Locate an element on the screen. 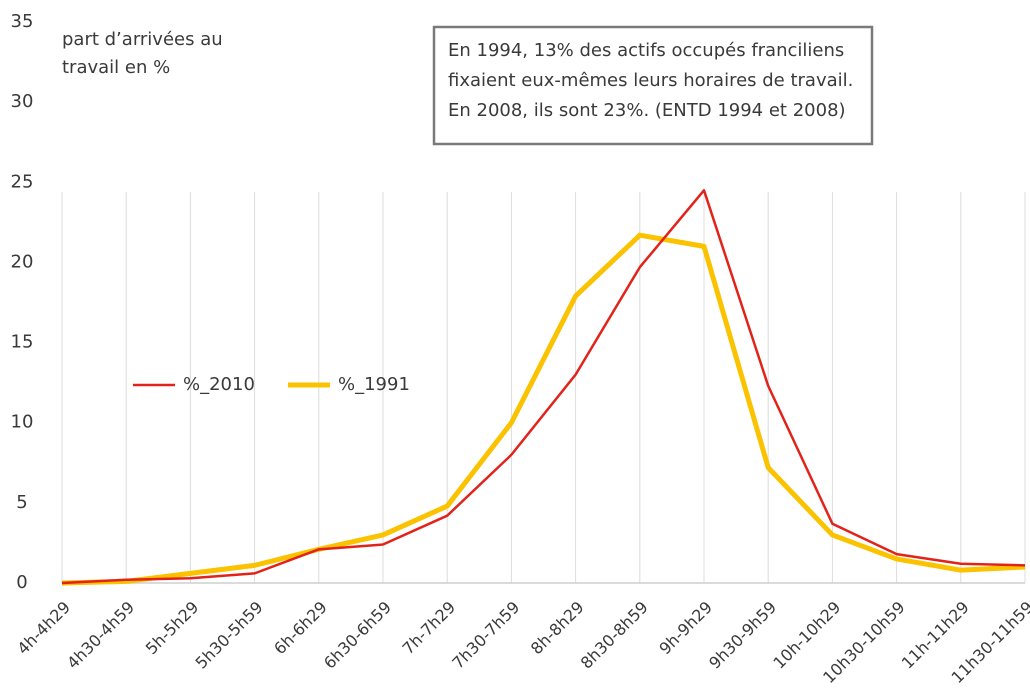 The height and width of the screenshot is (690, 1030). y-axis-label: travail en % is located at coordinates (116, 67).